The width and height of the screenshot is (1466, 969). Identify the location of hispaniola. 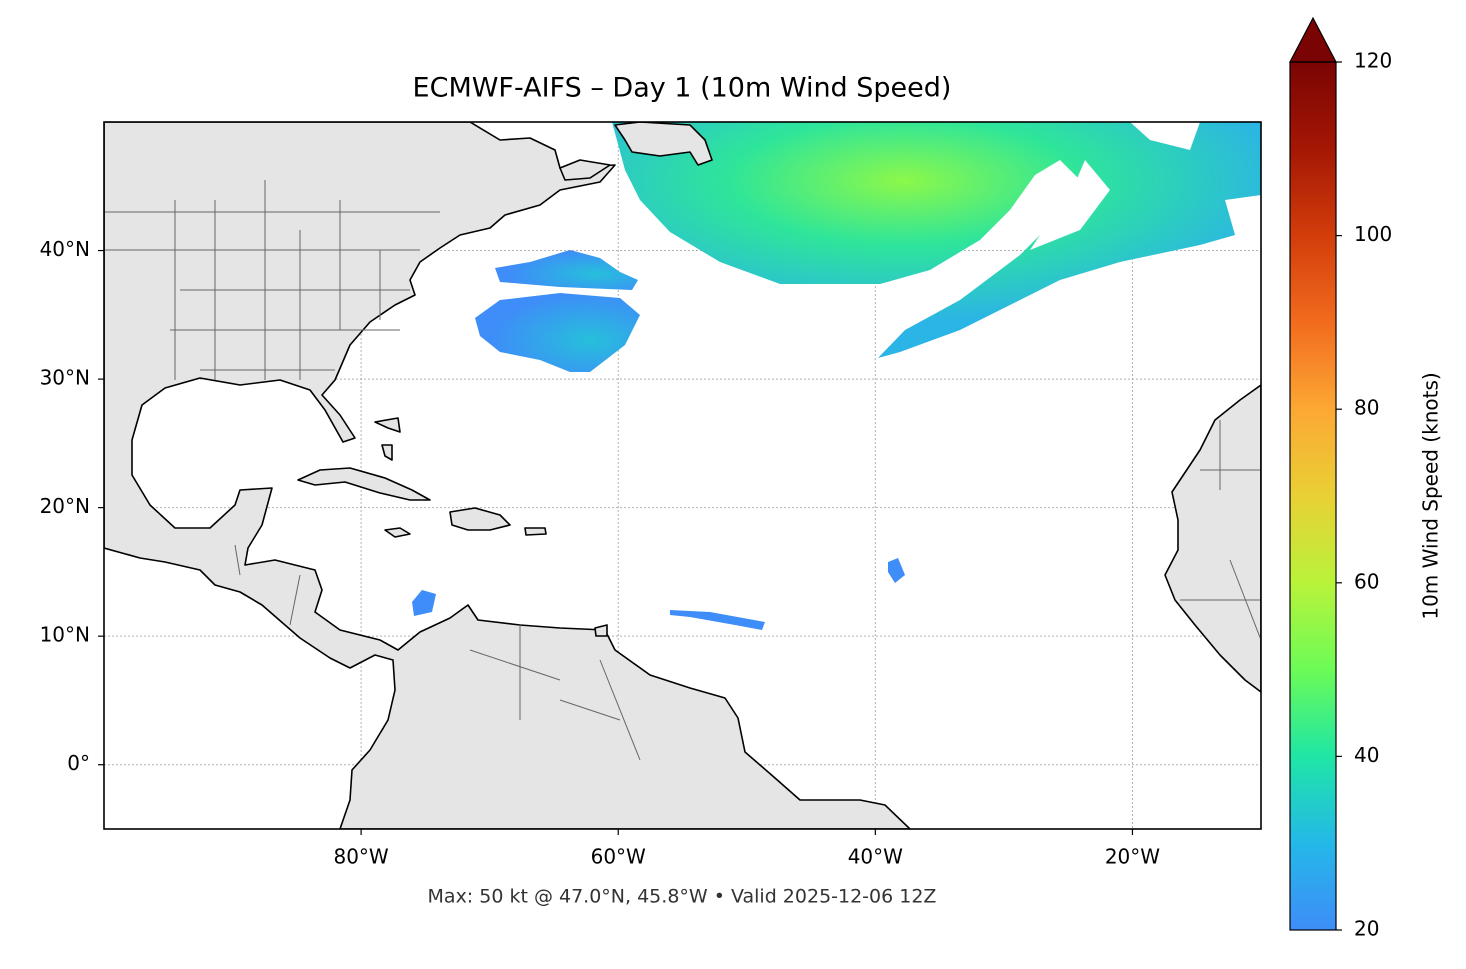
(480, 519).